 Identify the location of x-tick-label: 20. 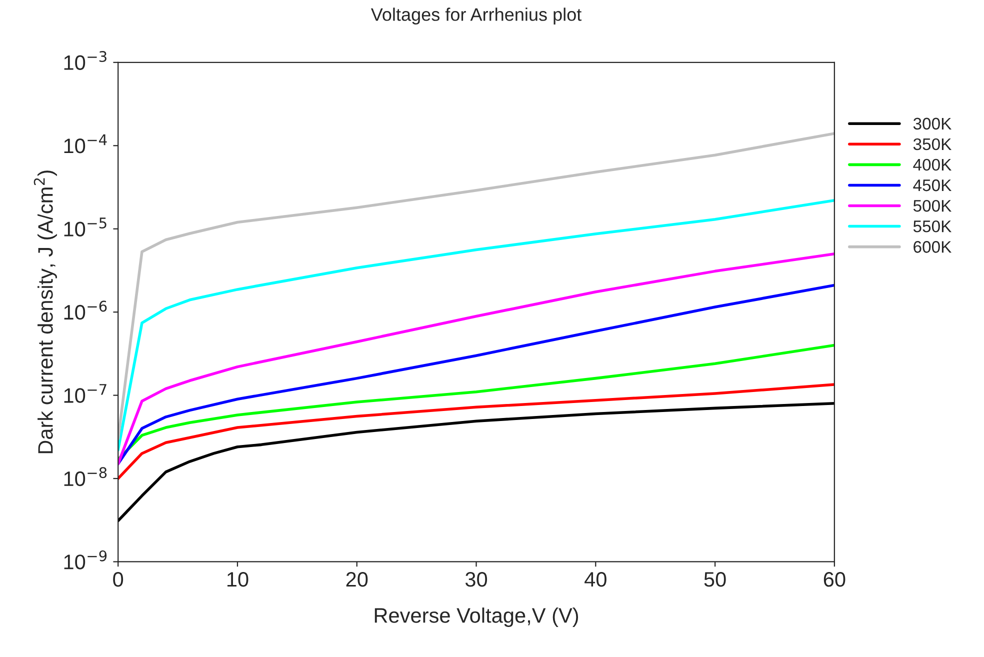
(357, 579).